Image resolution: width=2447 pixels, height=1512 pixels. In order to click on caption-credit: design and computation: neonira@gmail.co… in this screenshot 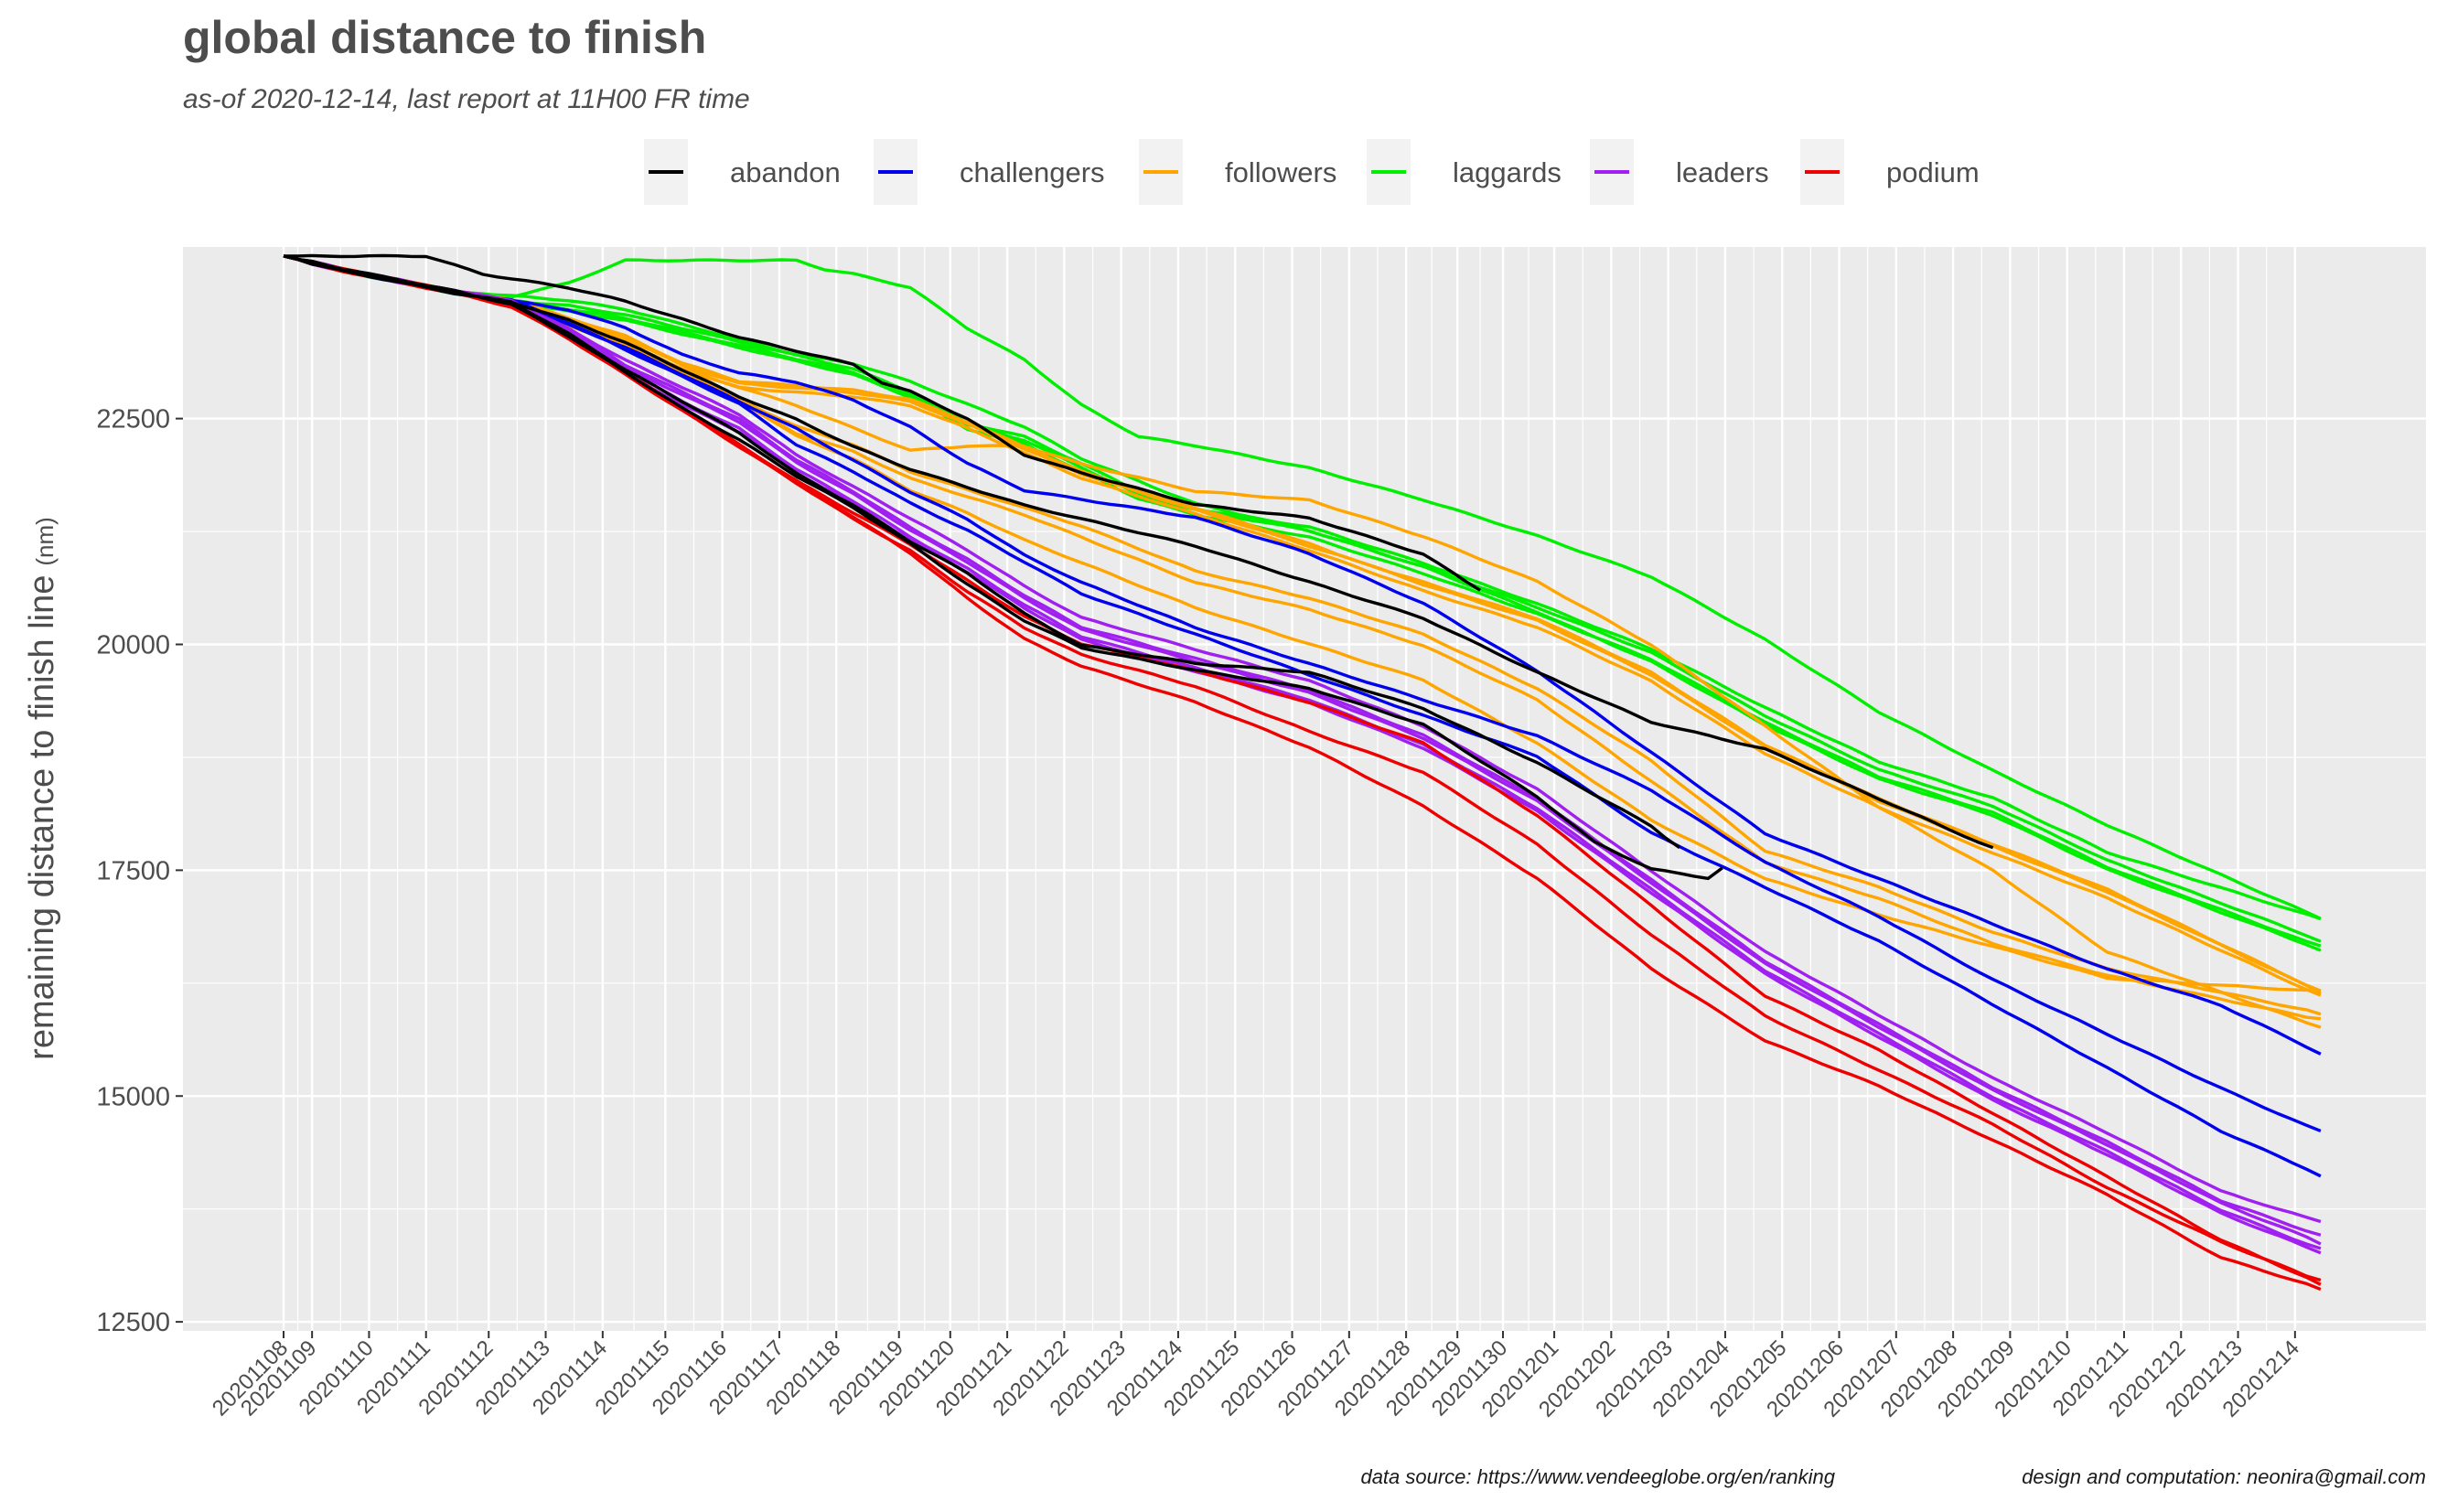, I will do `click(2224, 1476)`.